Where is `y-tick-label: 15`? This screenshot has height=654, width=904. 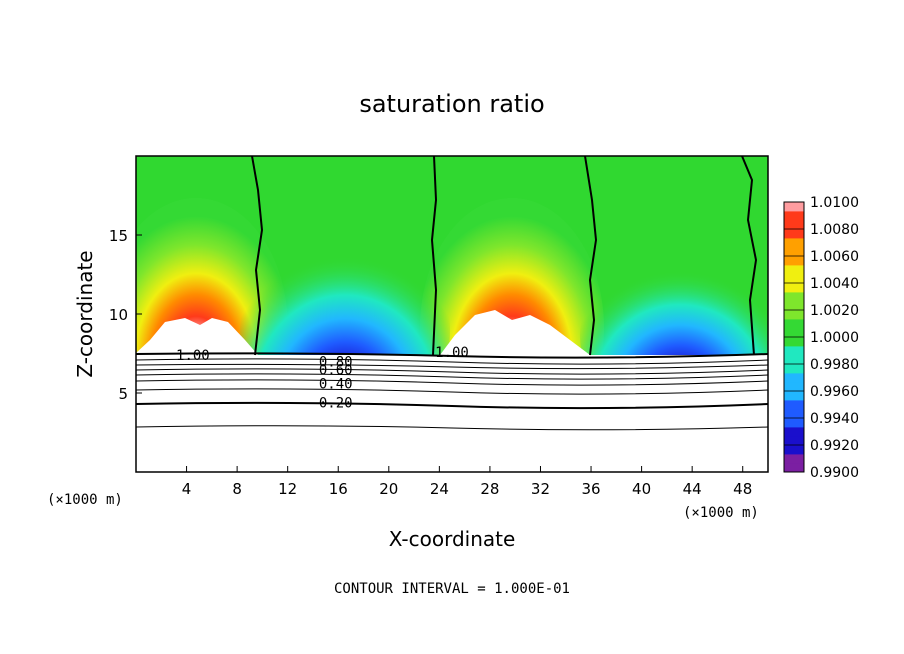 y-tick-label: 15 is located at coordinates (118, 236).